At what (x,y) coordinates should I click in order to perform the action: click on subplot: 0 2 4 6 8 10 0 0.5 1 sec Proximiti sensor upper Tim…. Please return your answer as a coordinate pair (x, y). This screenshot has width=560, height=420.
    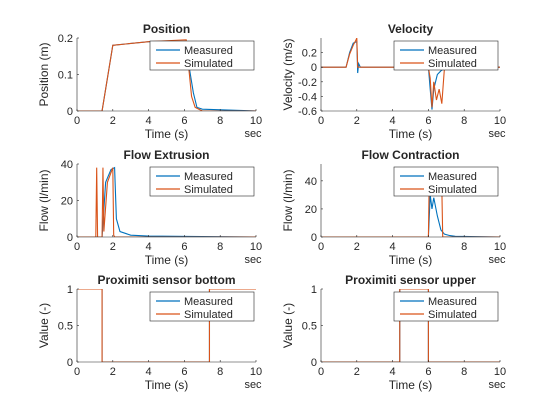
    Looking at the image, I should click on (393, 332).